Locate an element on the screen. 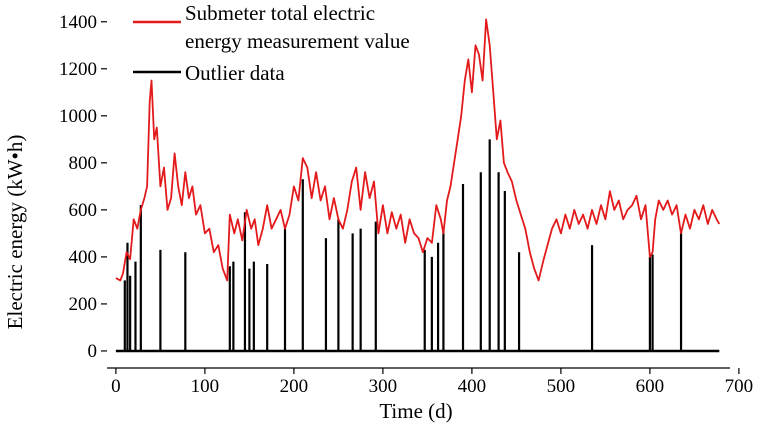 This screenshot has width=763, height=428. y-tick-label: 0 is located at coordinates (93, 351).